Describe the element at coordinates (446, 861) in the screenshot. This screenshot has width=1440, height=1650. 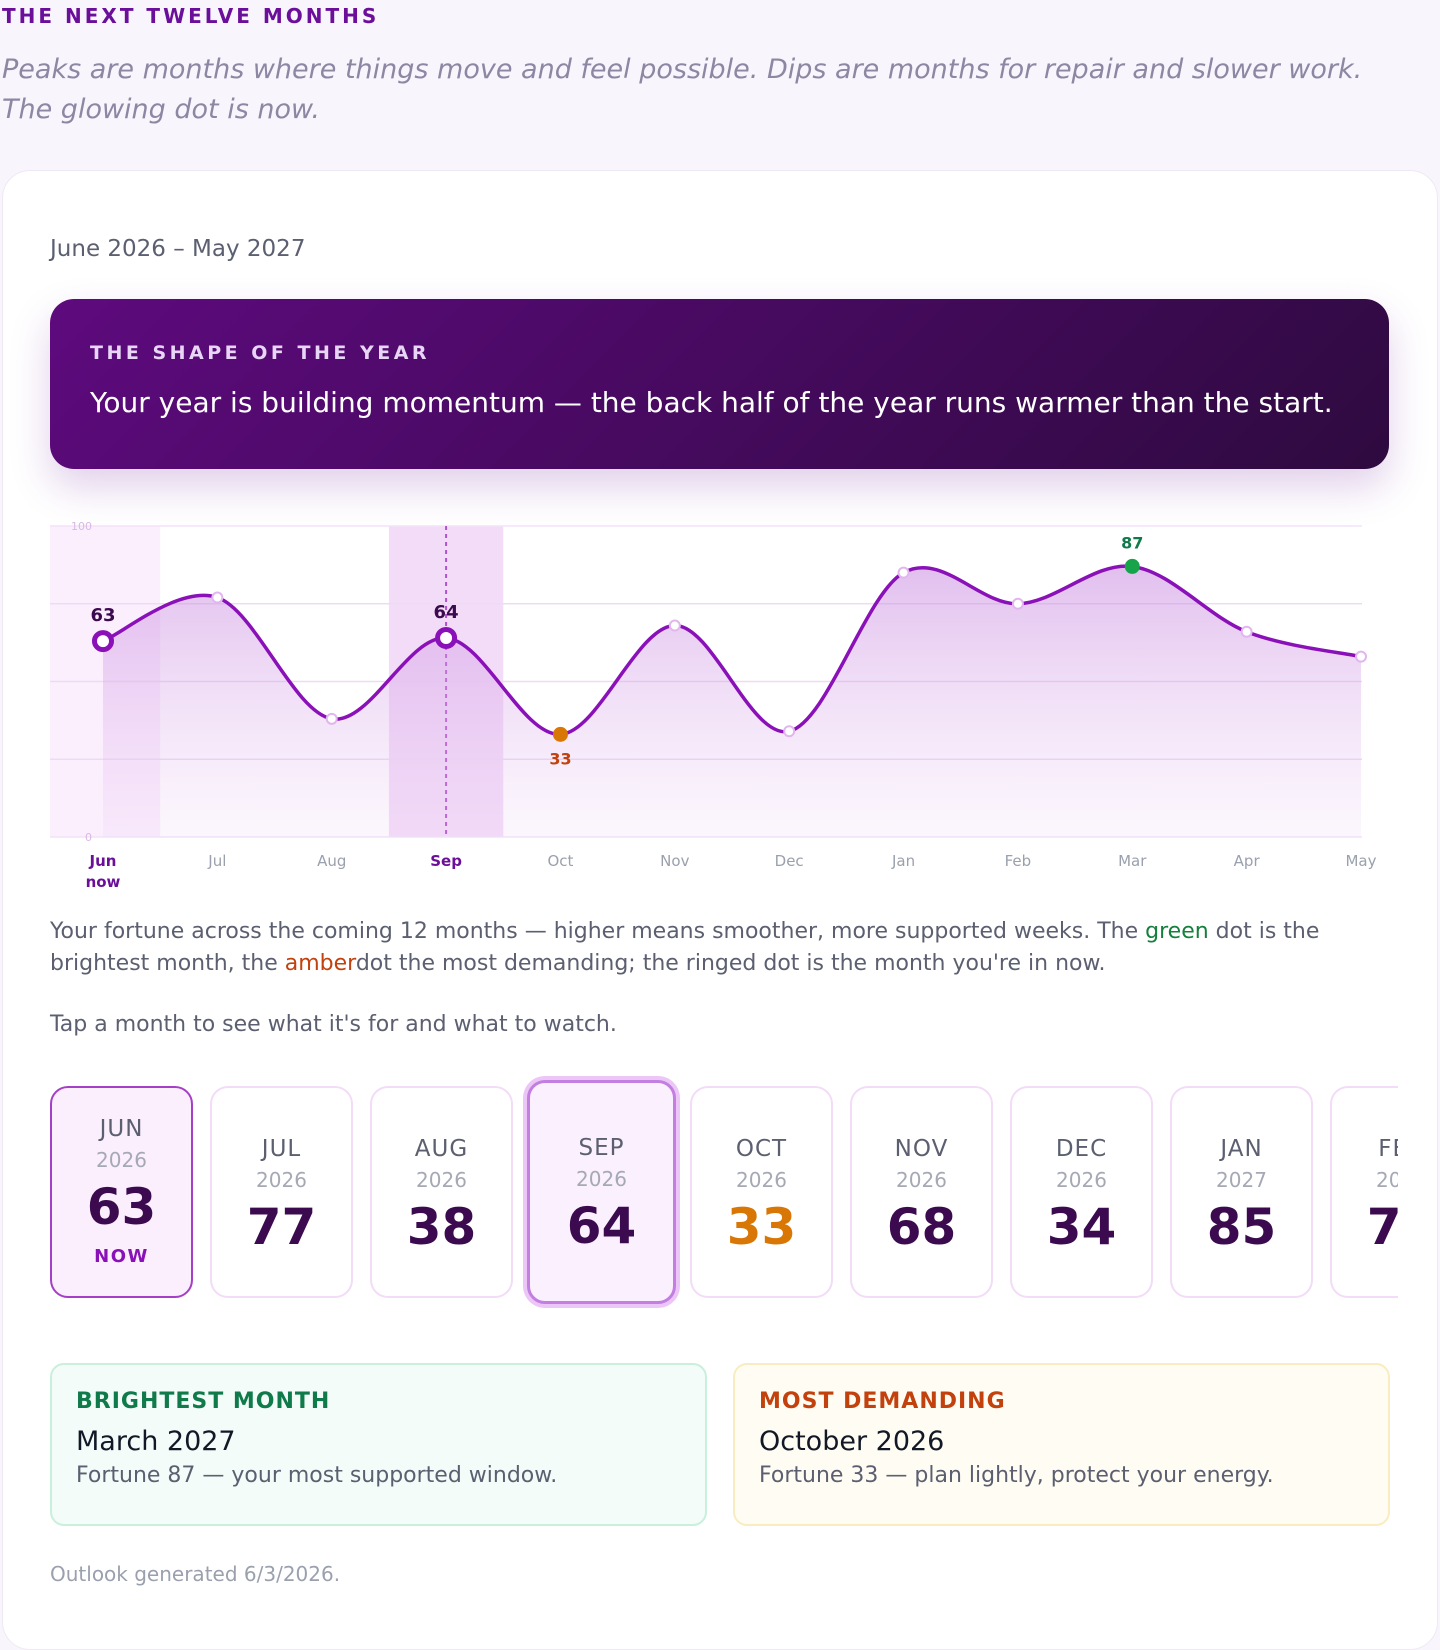
I see `x-tick-label: Sep` at that location.